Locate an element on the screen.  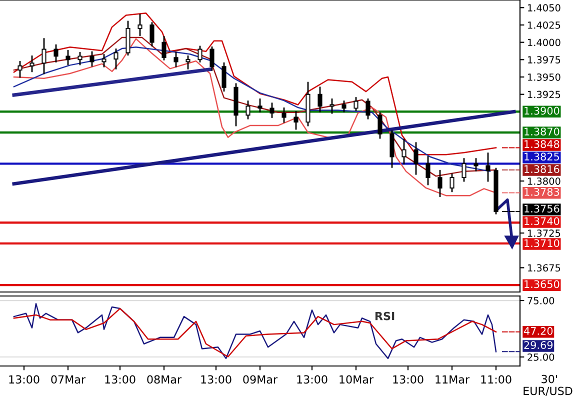
ref-line-label: 1.3870 is located at coordinates (542, 132).